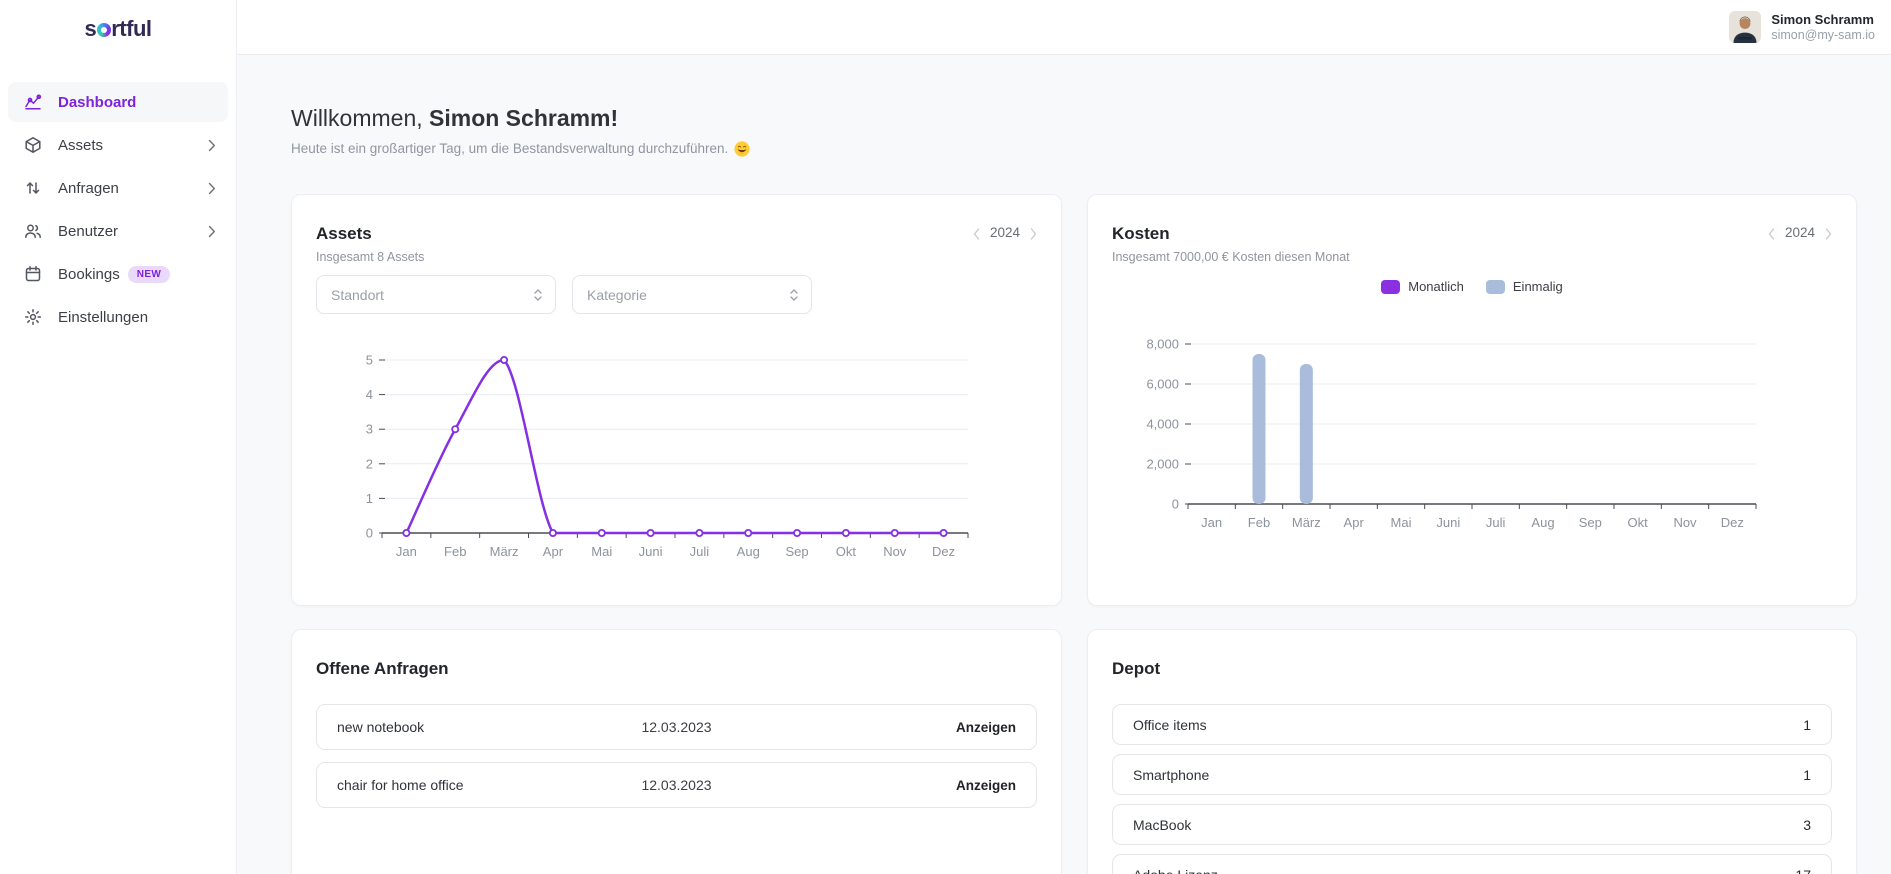 The width and height of the screenshot is (1891, 874). I want to click on assets-filters: Standort Kategorie, so click(676, 294).